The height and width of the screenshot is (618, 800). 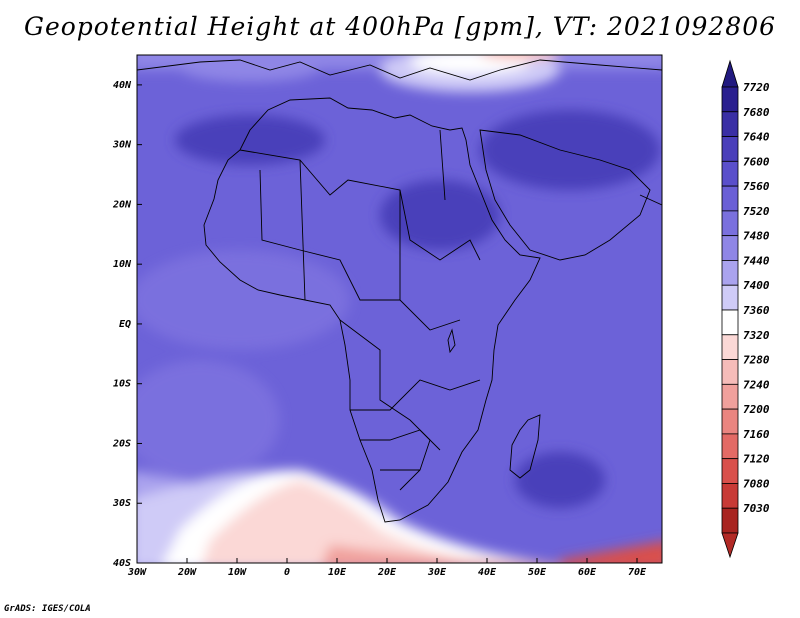 I want to click on lon-tick-label: 30W, so click(x=137, y=572).